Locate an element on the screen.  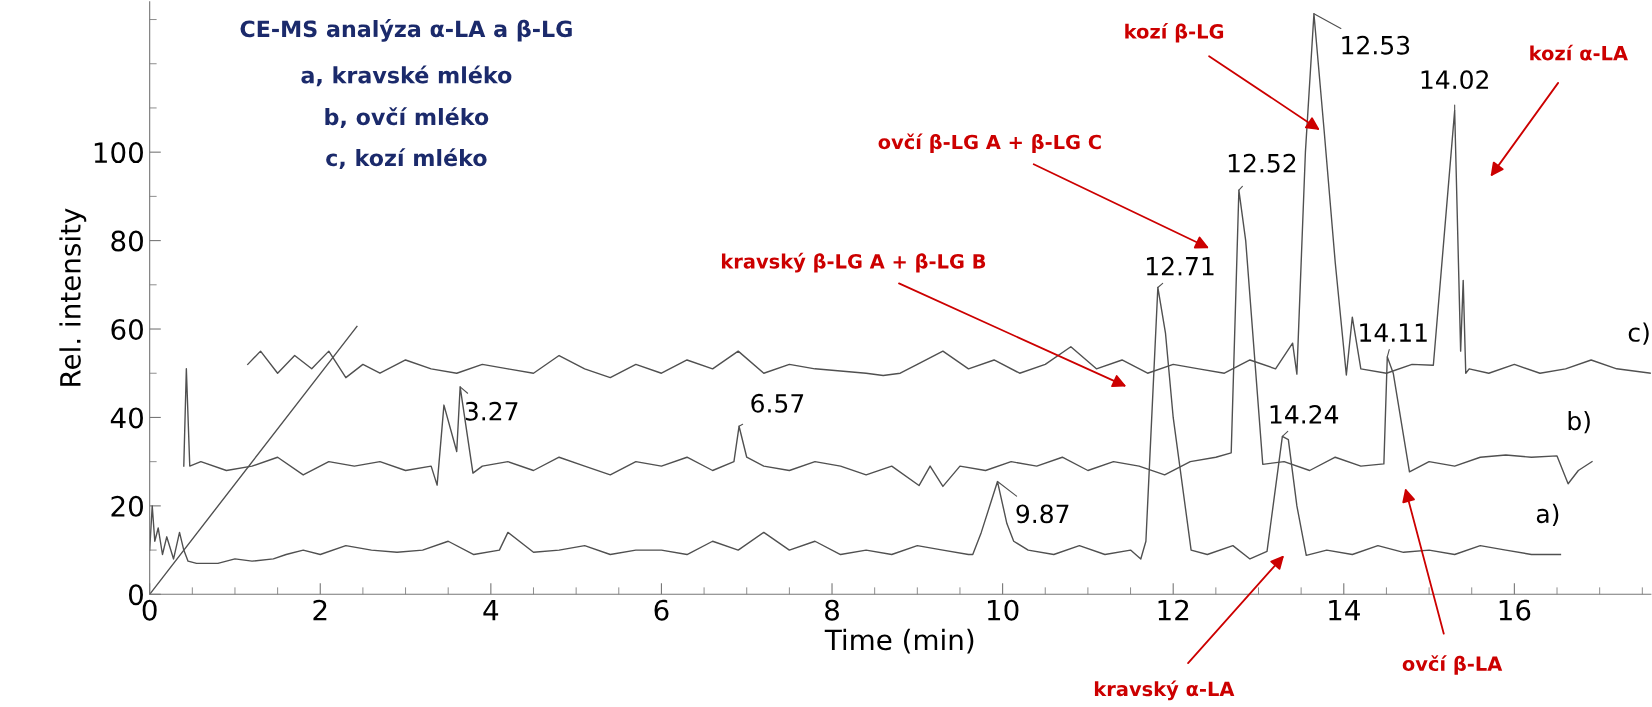
annotation: ovčí β-LG A + β-LG C is located at coordinates (989, 143).